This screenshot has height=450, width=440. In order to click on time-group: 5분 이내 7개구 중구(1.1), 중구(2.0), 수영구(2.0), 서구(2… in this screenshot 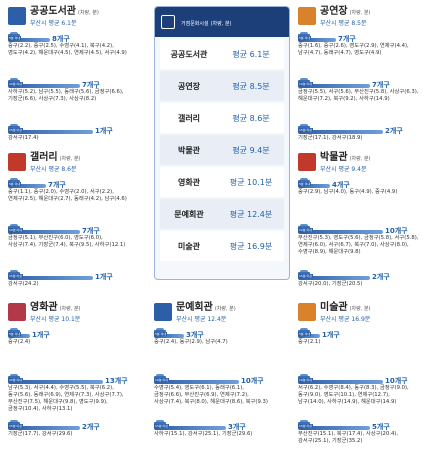, I will do `click(75, 201)`.